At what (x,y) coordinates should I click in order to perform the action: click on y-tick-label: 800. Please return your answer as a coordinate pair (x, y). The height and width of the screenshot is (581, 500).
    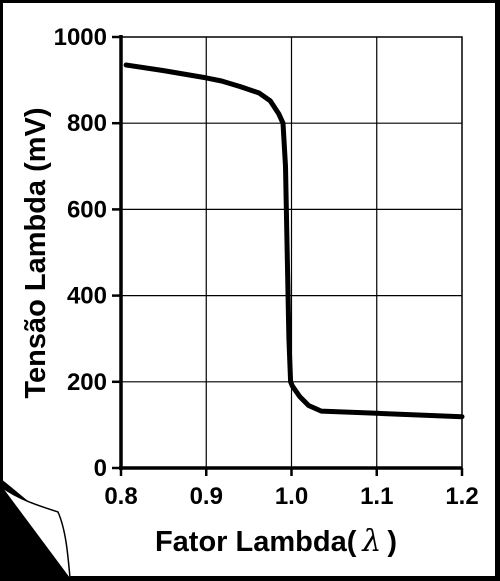
    Looking at the image, I should click on (87, 123).